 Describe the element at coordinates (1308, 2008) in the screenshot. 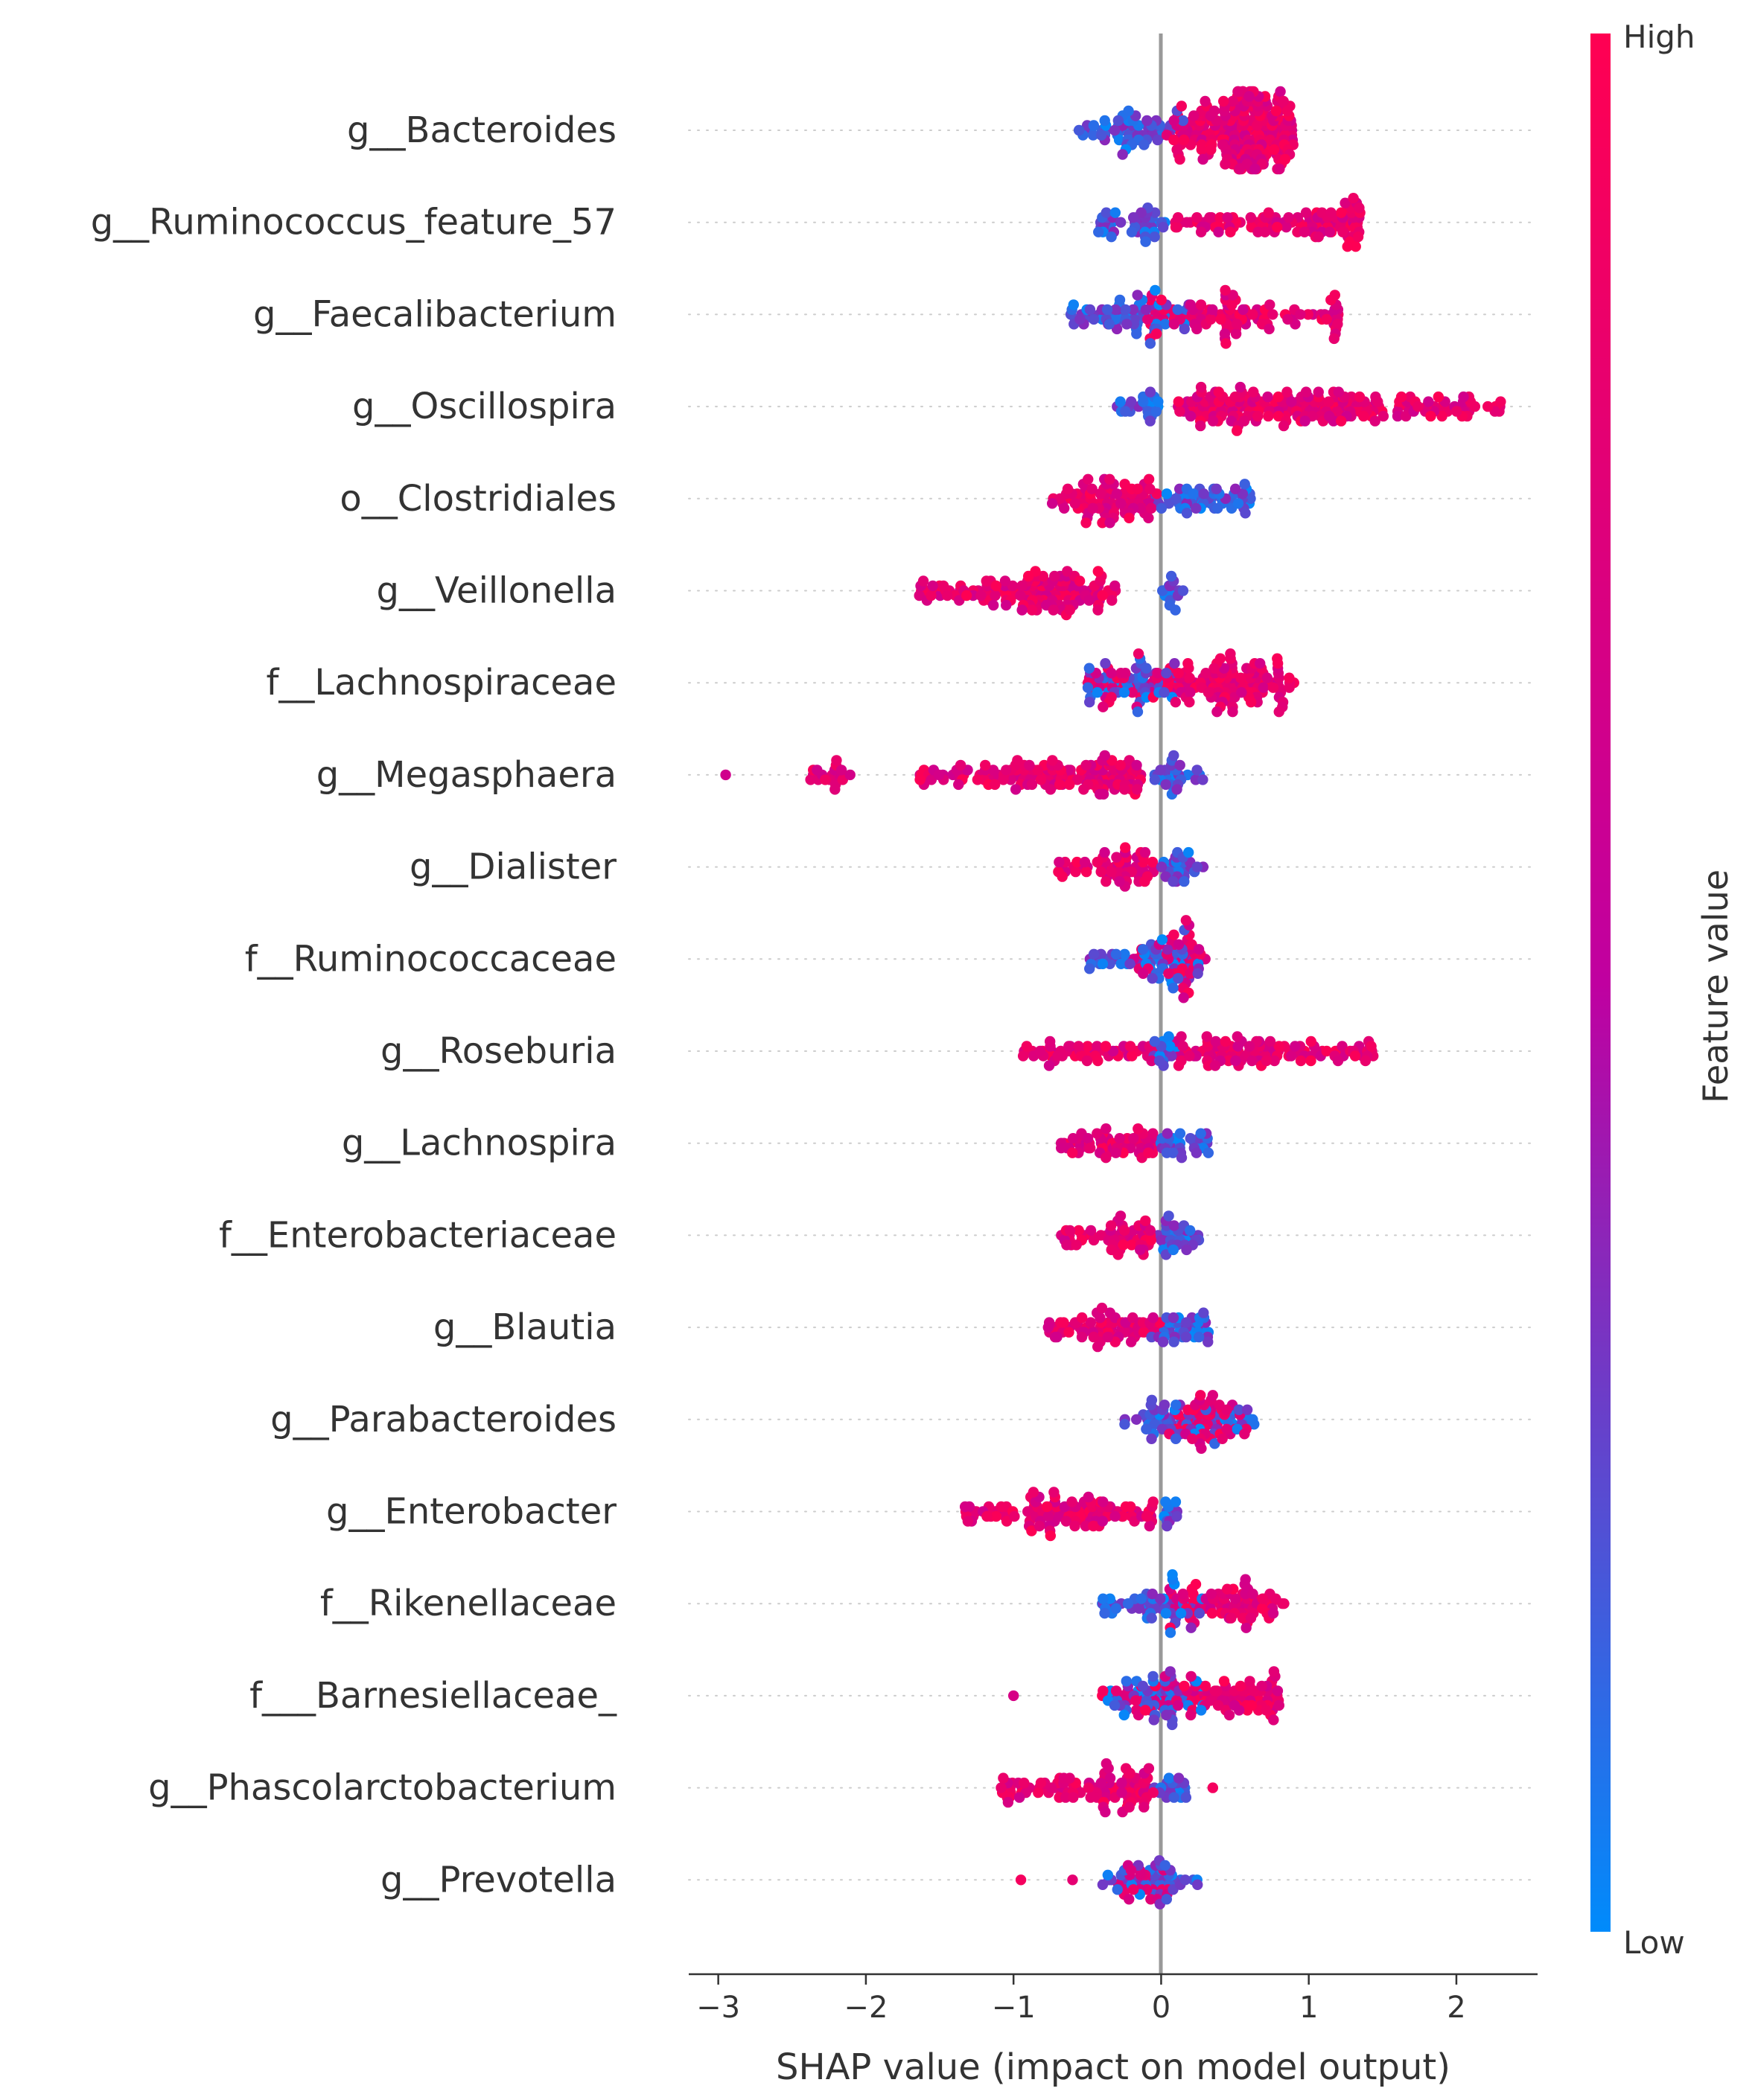

I see `x-tick-label: 1` at that location.